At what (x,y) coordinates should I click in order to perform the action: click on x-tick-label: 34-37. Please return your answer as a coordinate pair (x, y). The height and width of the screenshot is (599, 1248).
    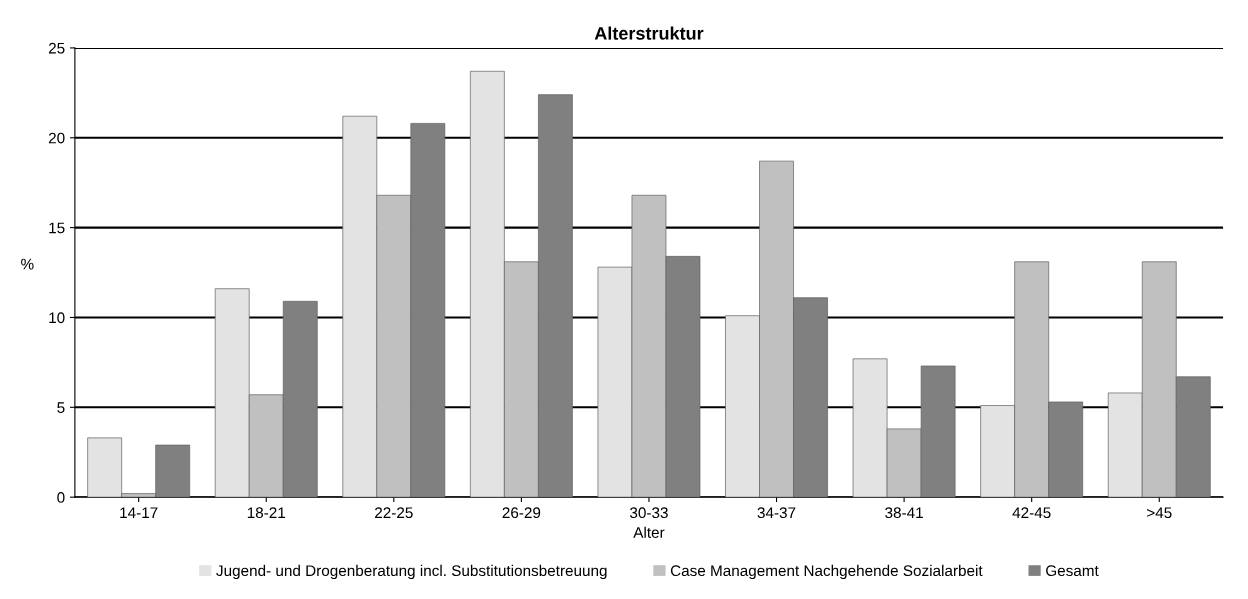
    Looking at the image, I should click on (776, 513).